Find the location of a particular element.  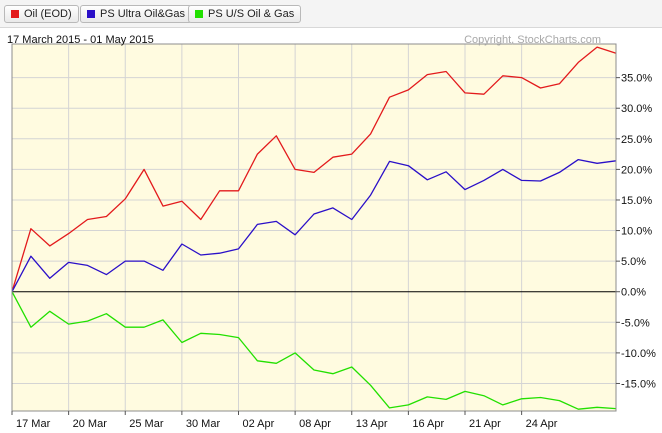

x-tick-label: 08 Apr is located at coordinates (315, 424).